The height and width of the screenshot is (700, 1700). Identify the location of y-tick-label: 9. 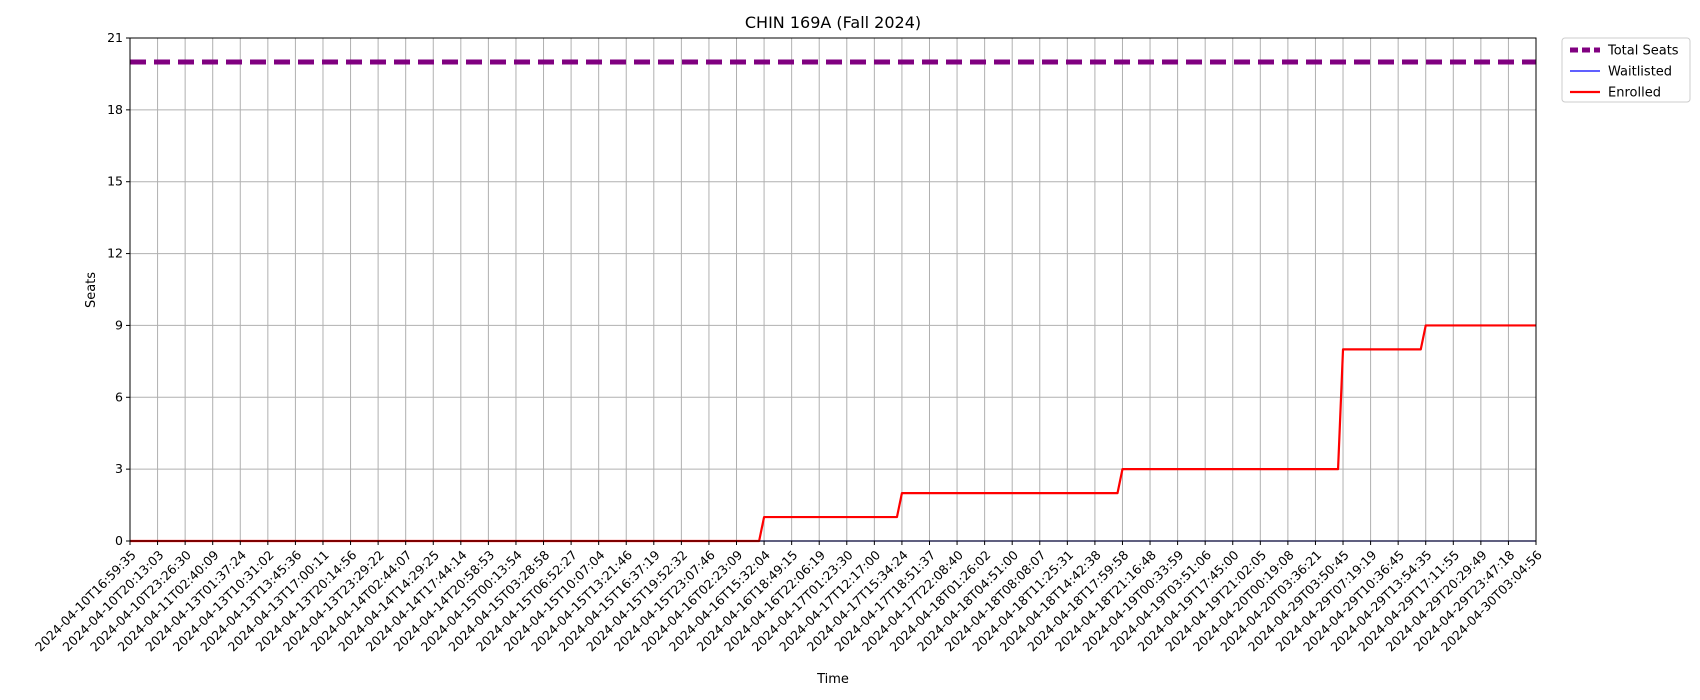
(119, 324).